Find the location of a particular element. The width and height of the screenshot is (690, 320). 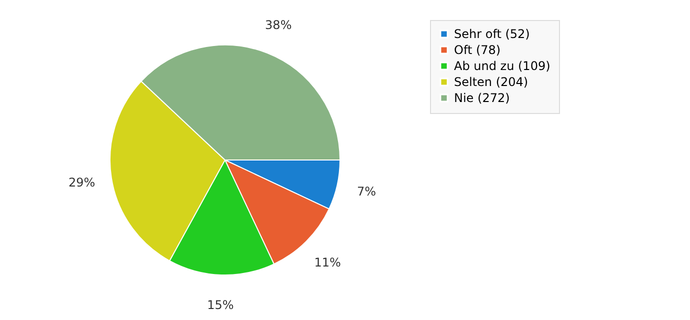

data-label: 29% is located at coordinates (82, 183).